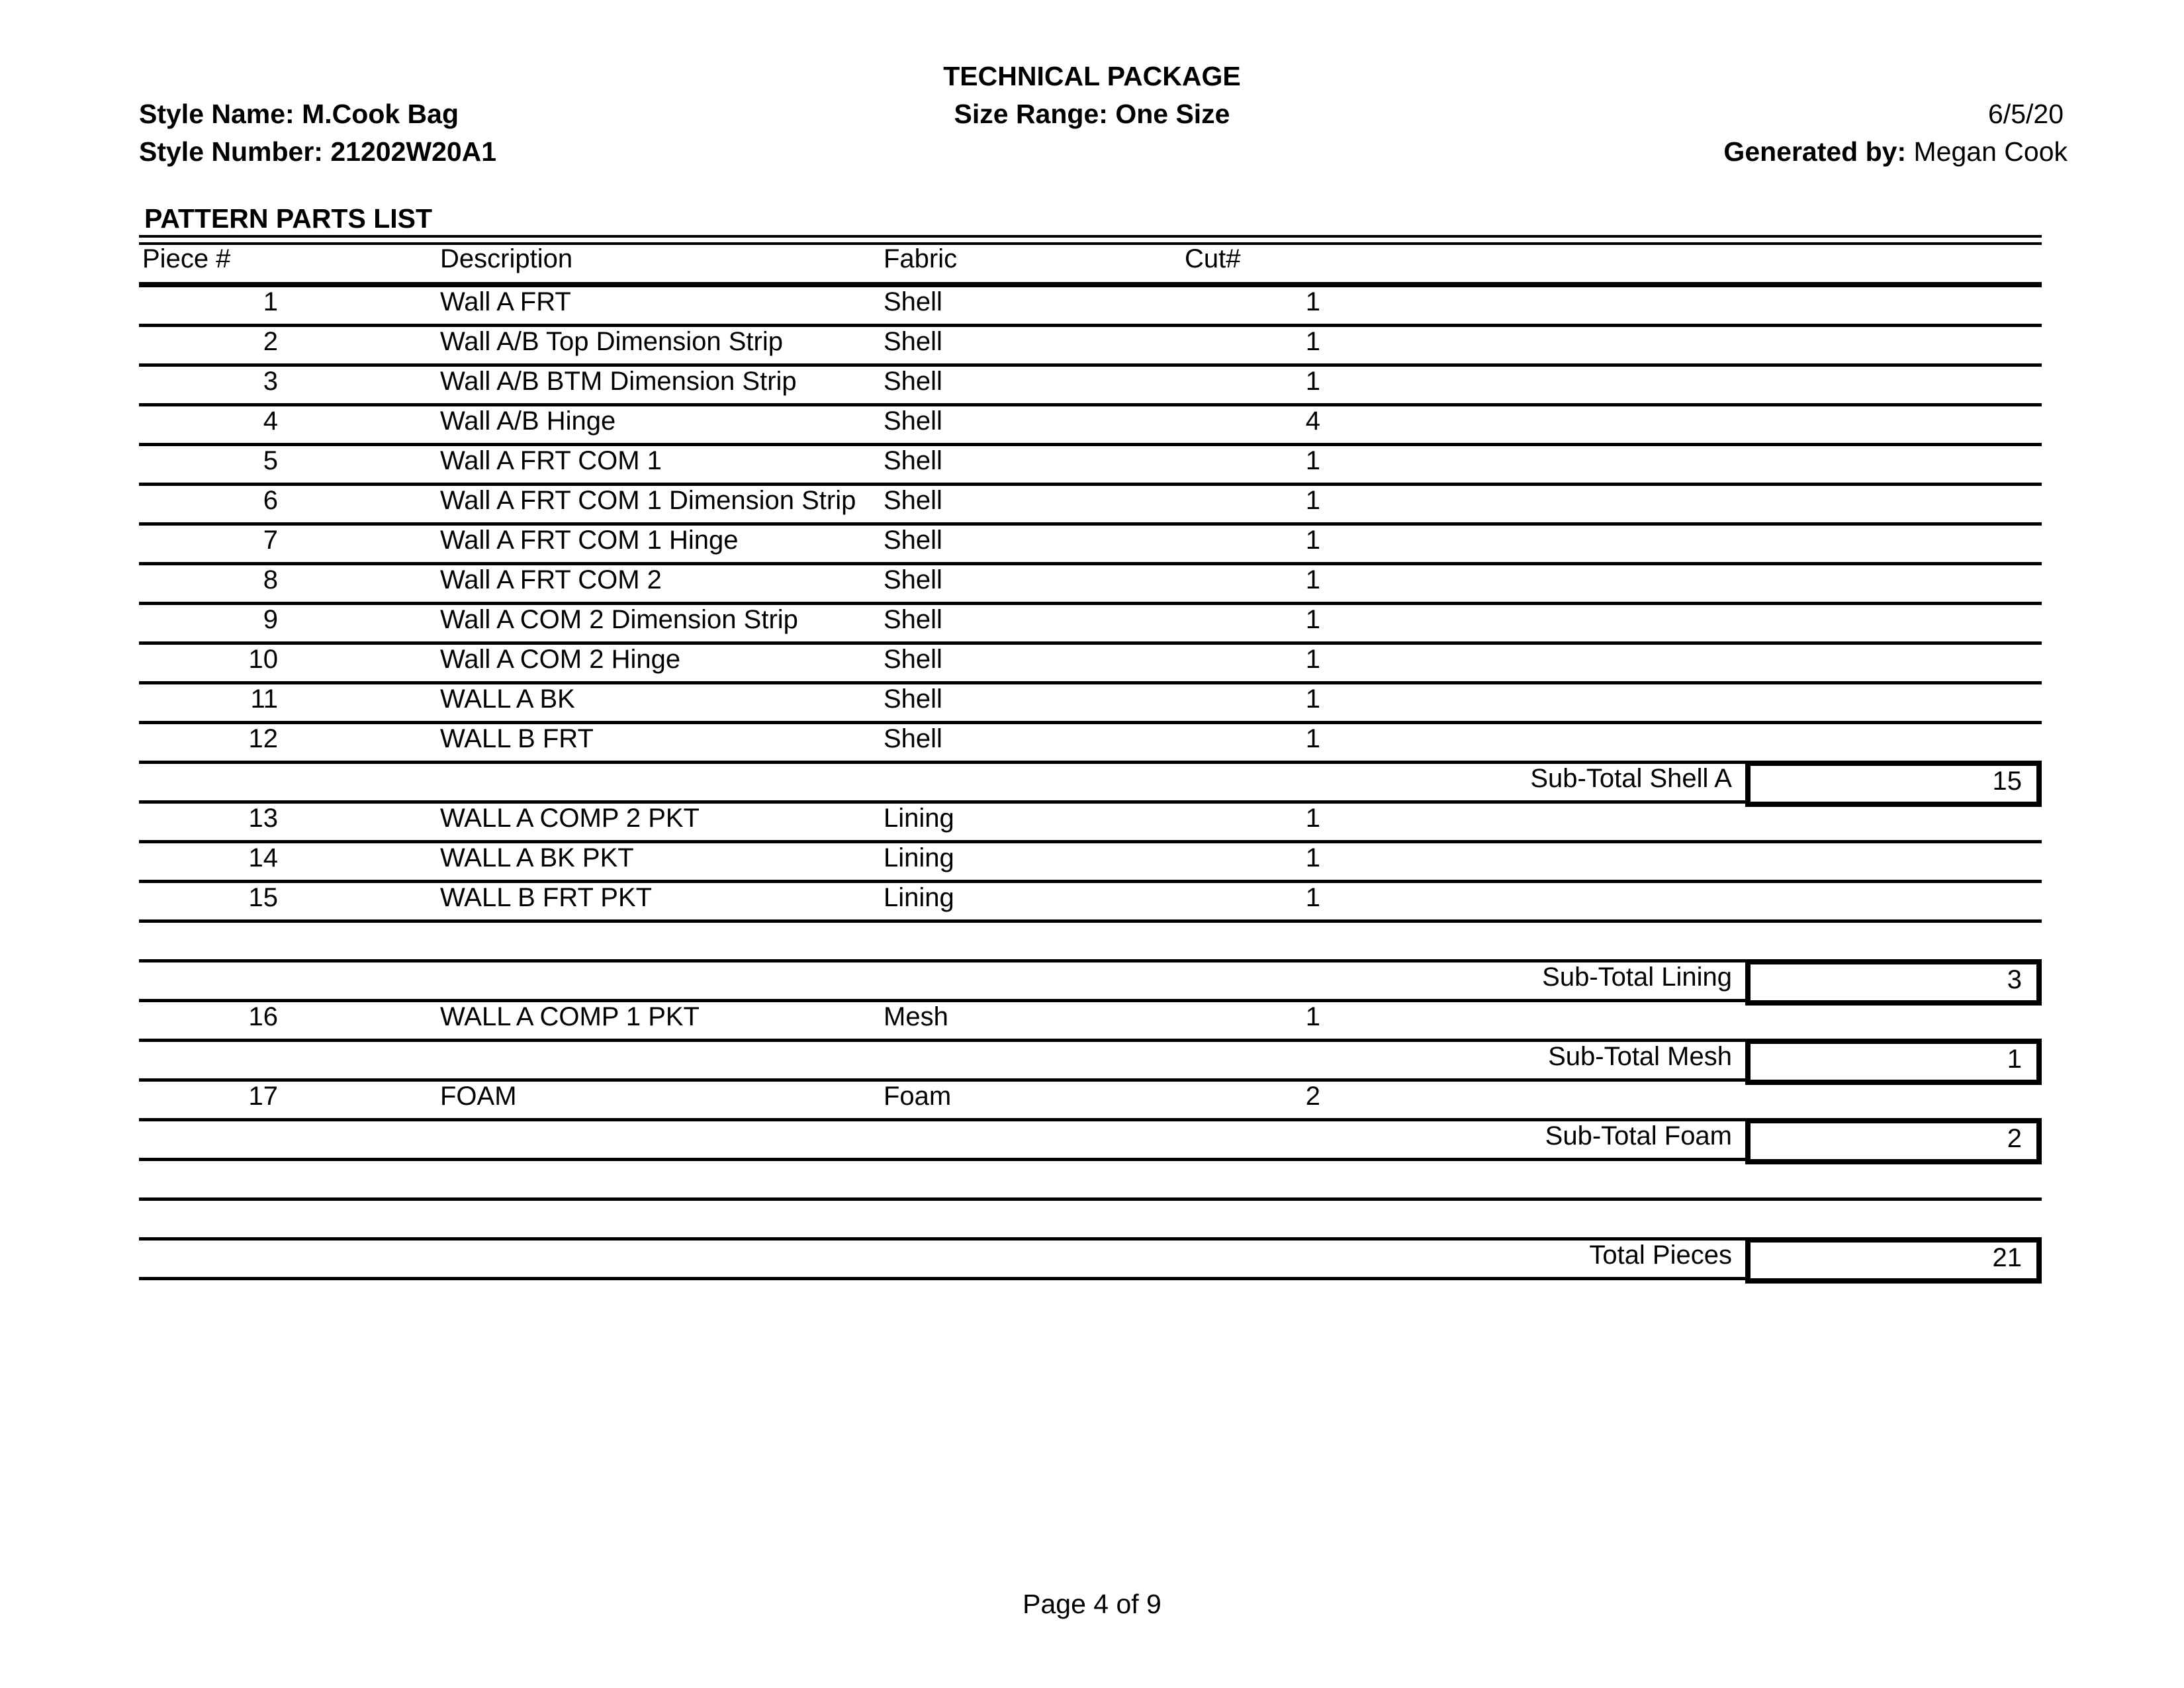 The height and width of the screenshot is (1688, 2184). I want to click on total-row: Total Pieces 21, so click(1090, 1260).